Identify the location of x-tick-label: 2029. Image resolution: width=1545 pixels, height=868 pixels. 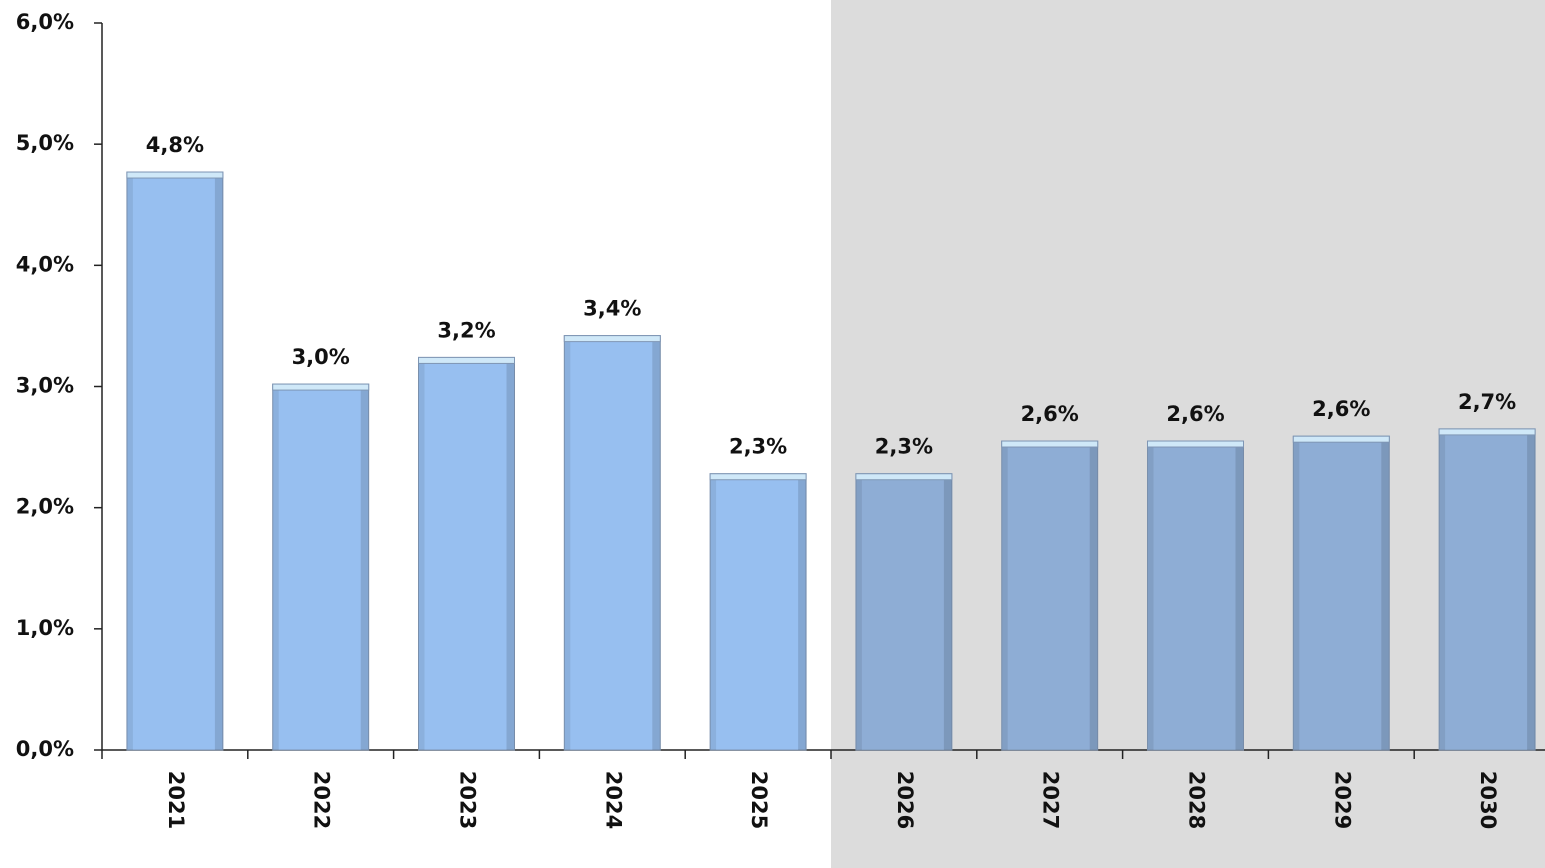
(1342, 800).